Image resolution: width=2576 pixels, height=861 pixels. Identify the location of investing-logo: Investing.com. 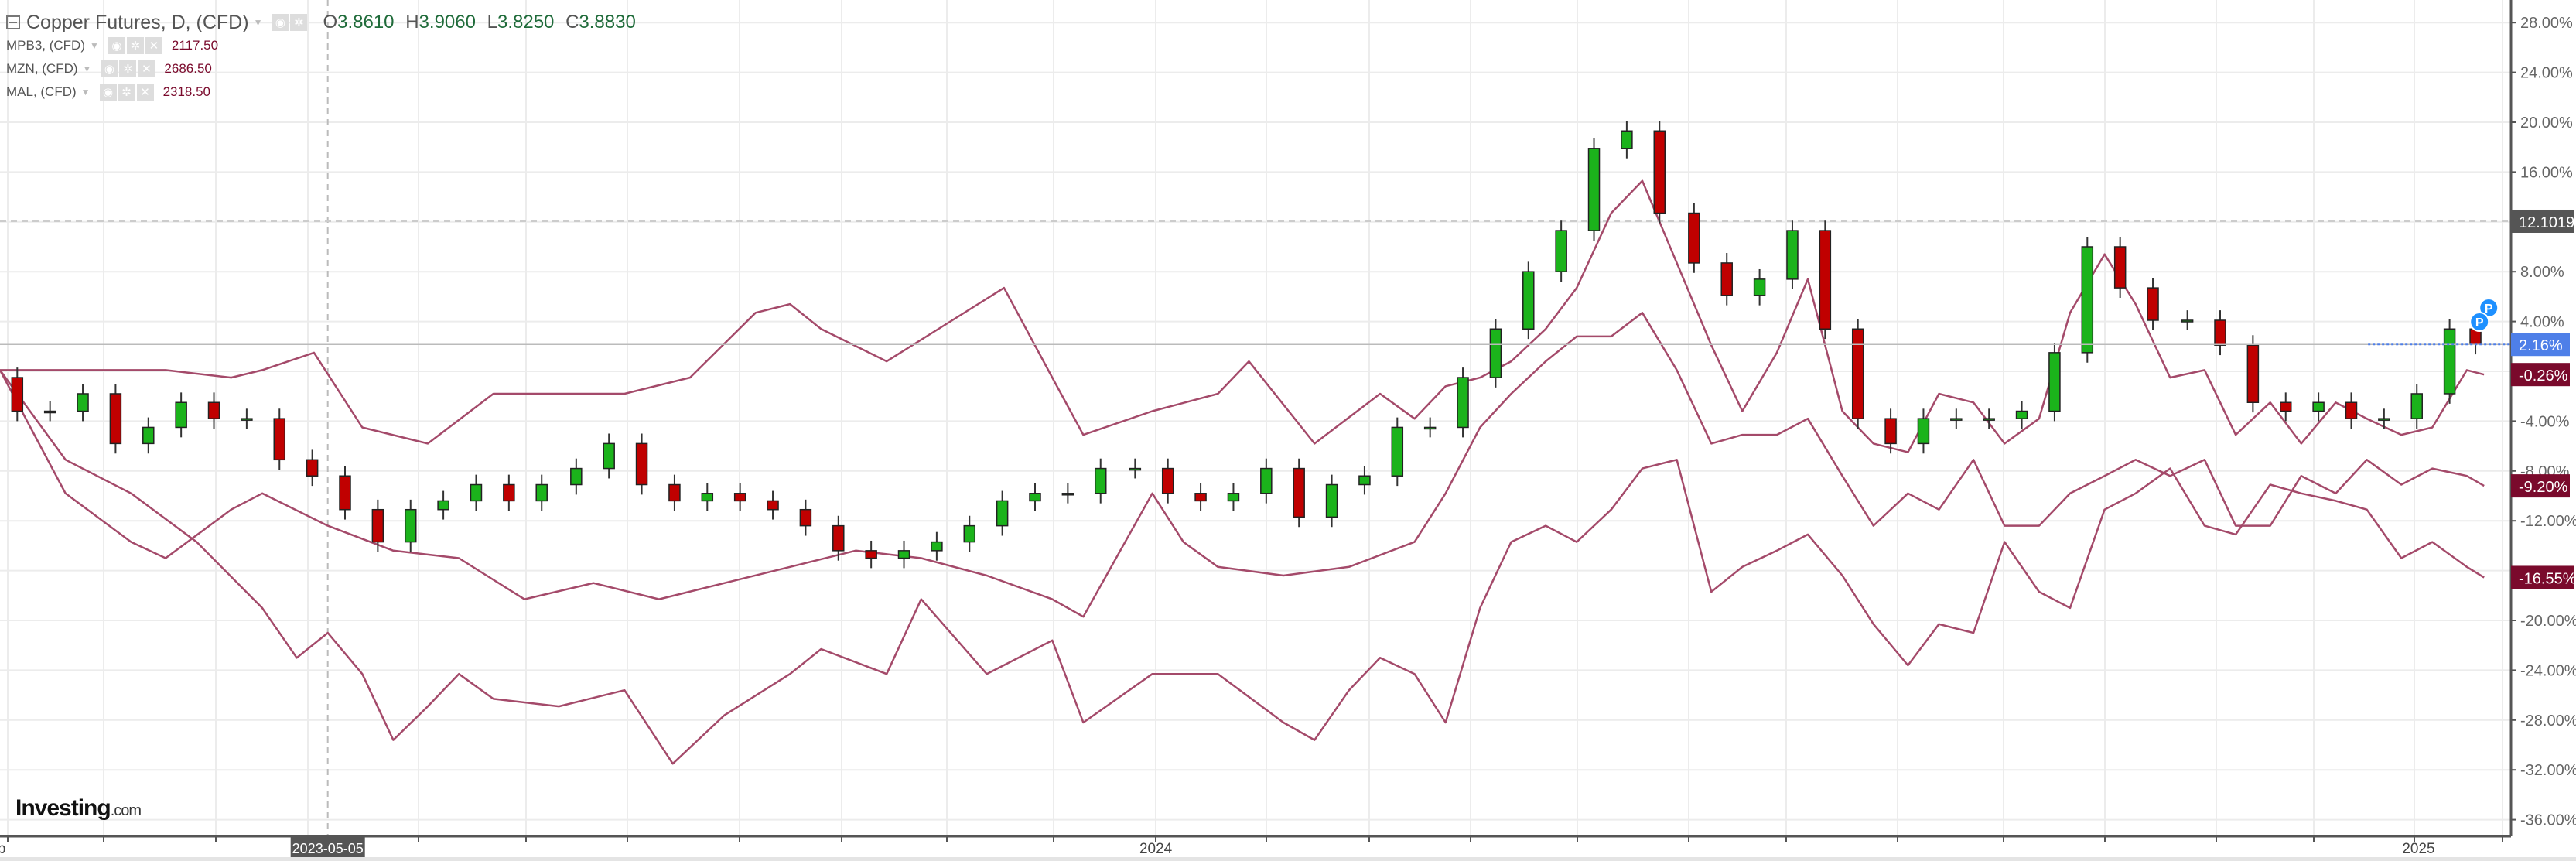
(78, 809).